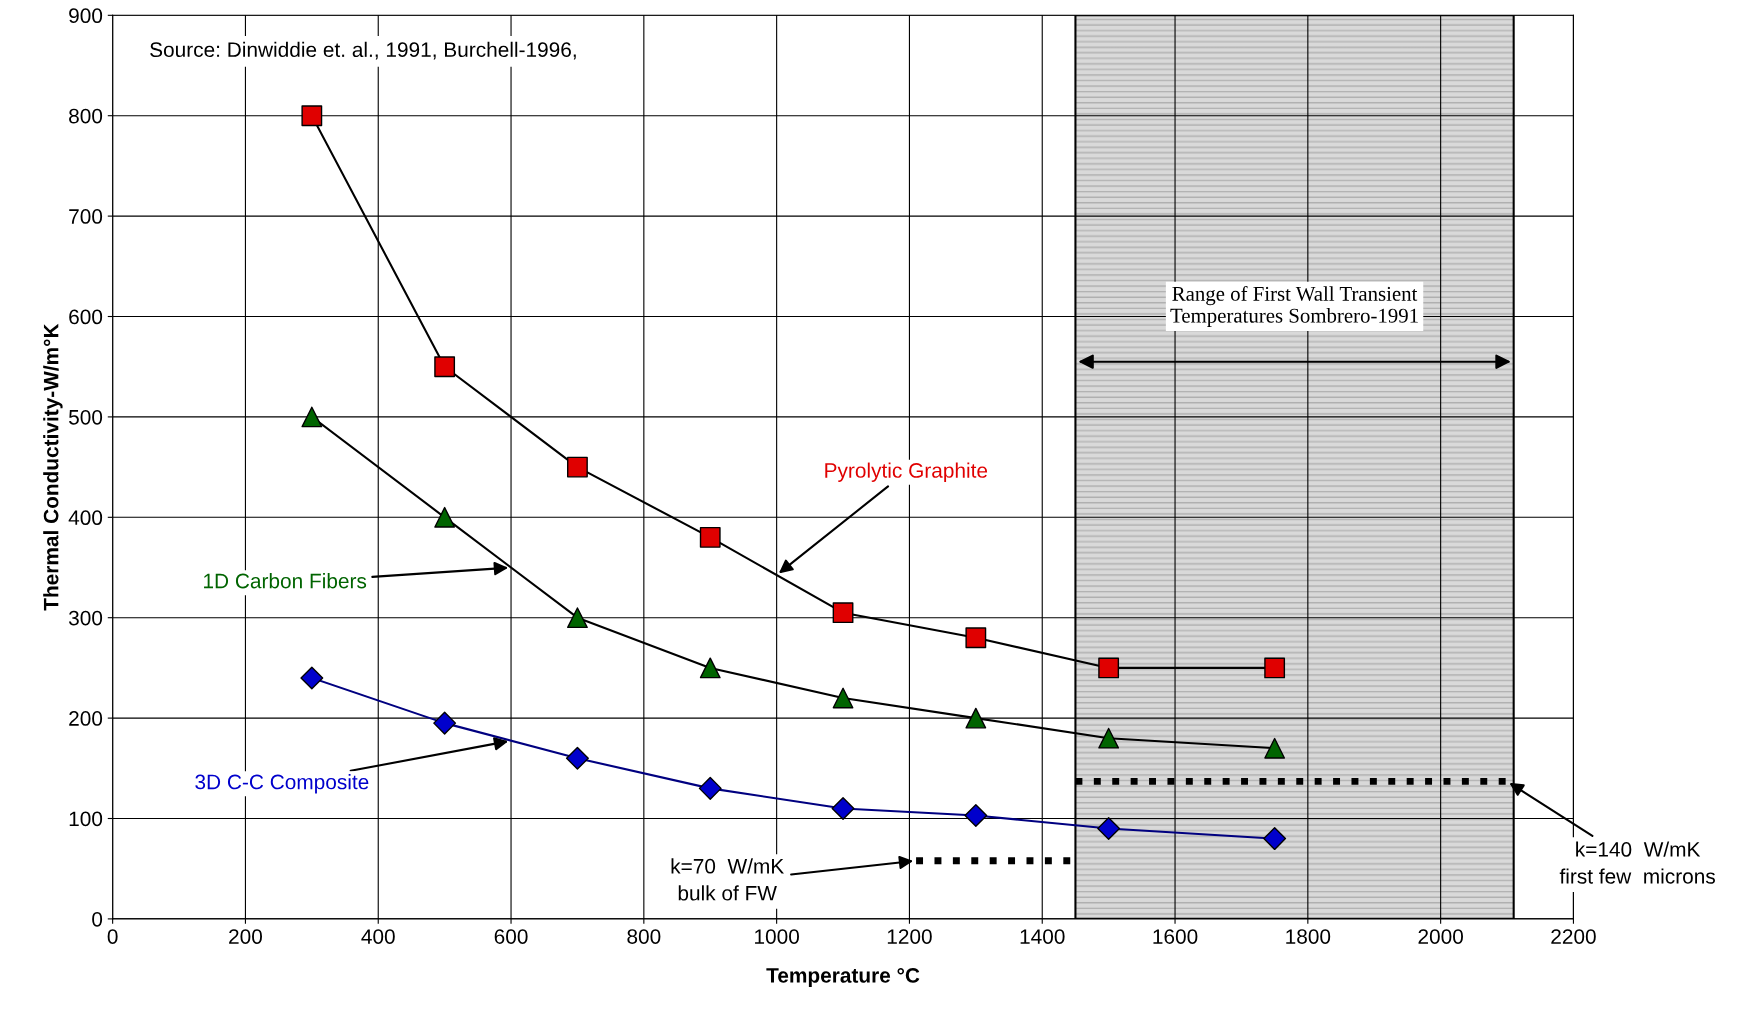 The height and width of the screenshot is (1021, 1760). What do you see at coordinates (85, 618) in the screenshot?
I see `y-tick-label: 300` at bounding box center [85, 618].